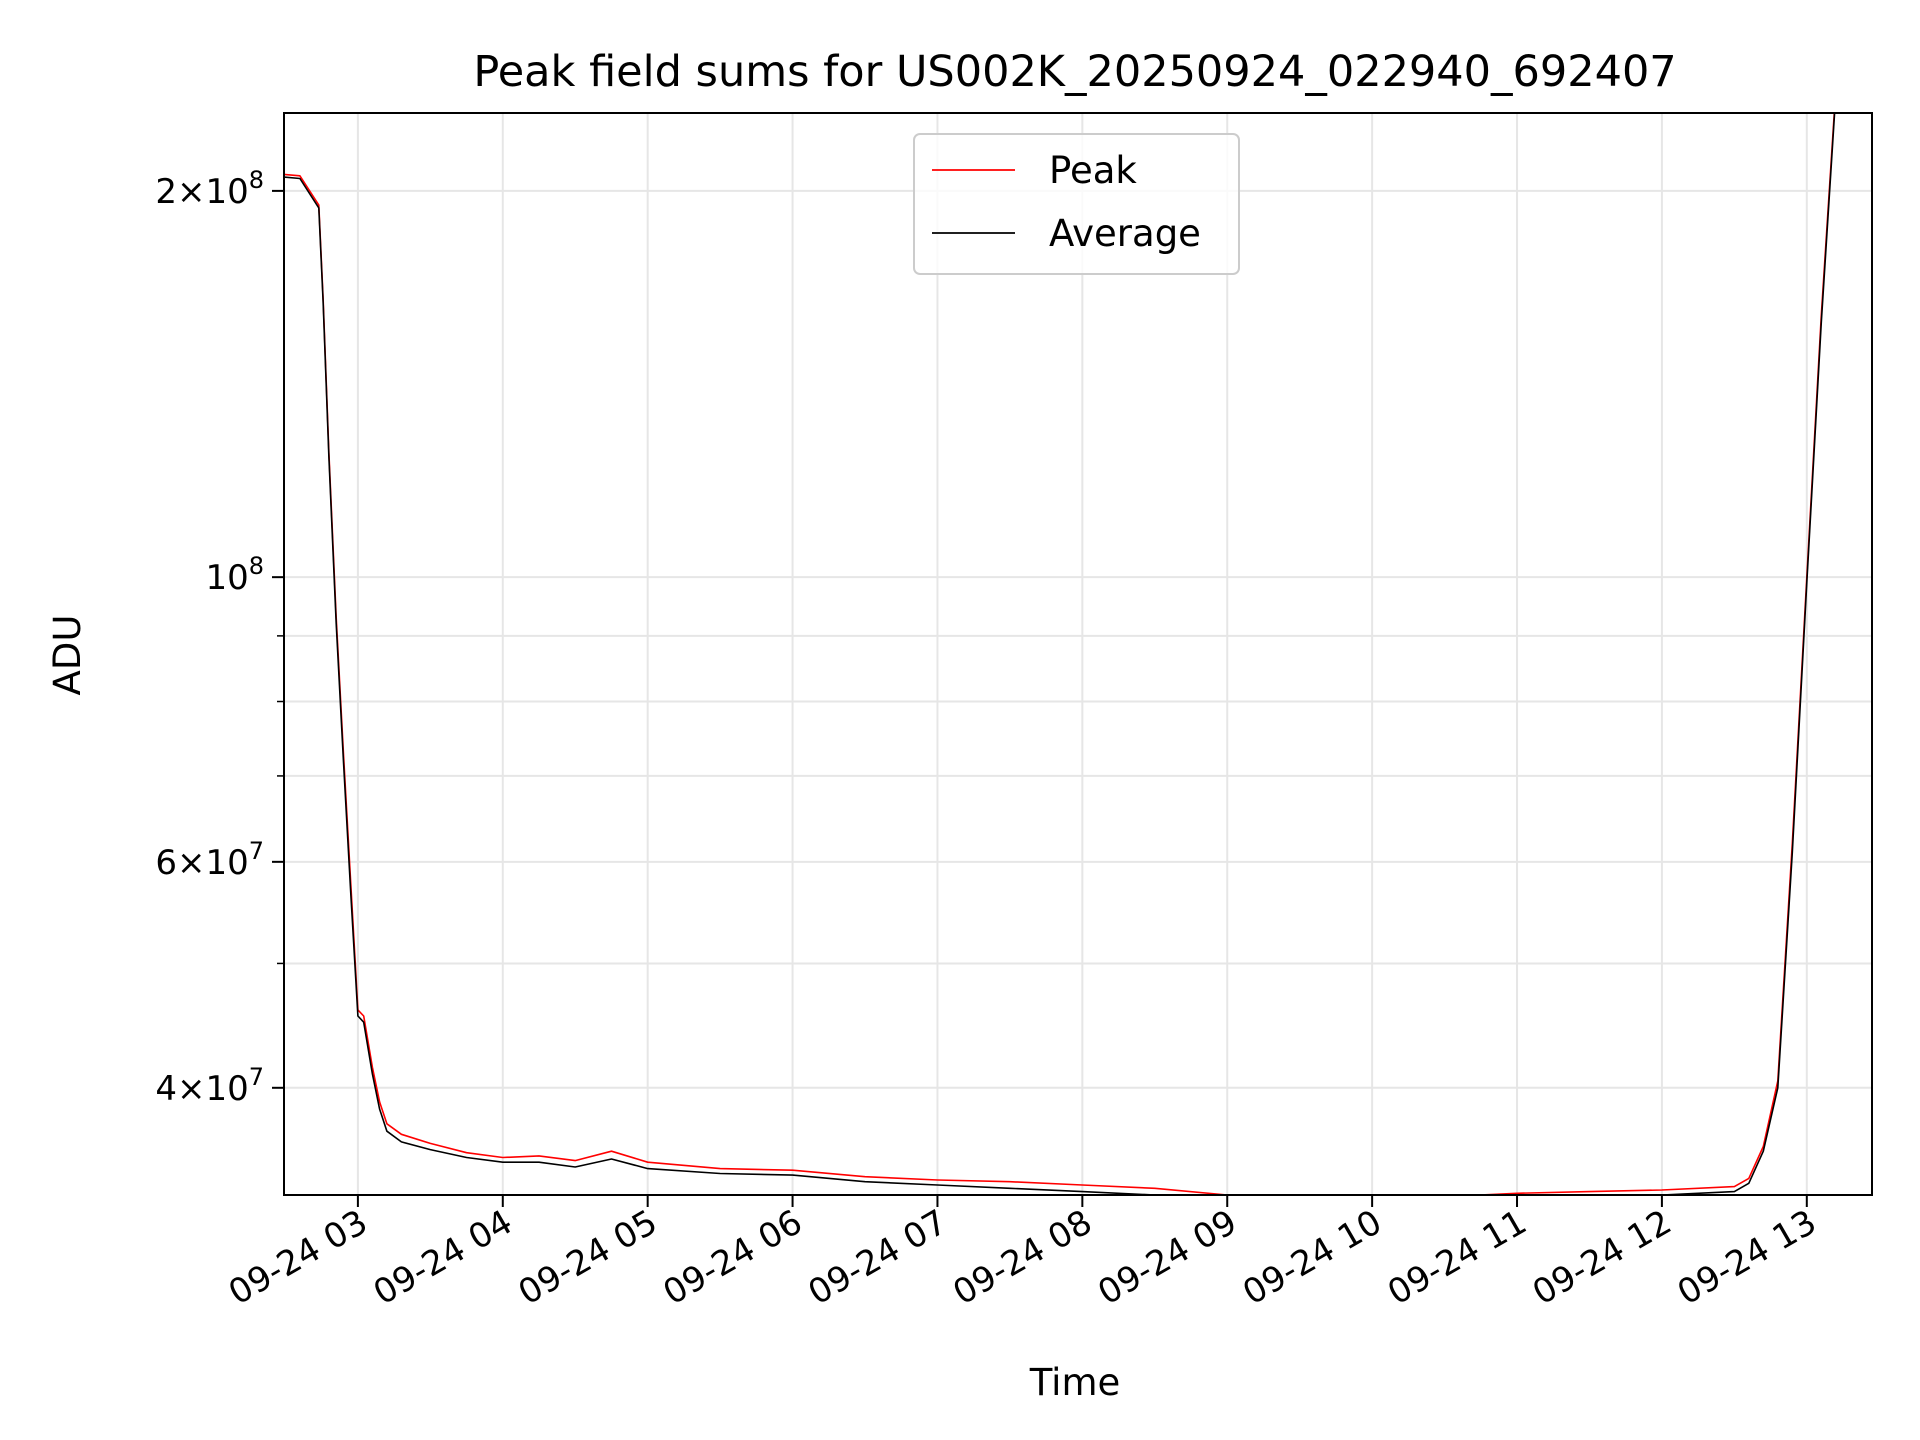  Describe the element at coordinates (67, 655) in the screenshot. I see `y-axis-label: ADU` at that location.